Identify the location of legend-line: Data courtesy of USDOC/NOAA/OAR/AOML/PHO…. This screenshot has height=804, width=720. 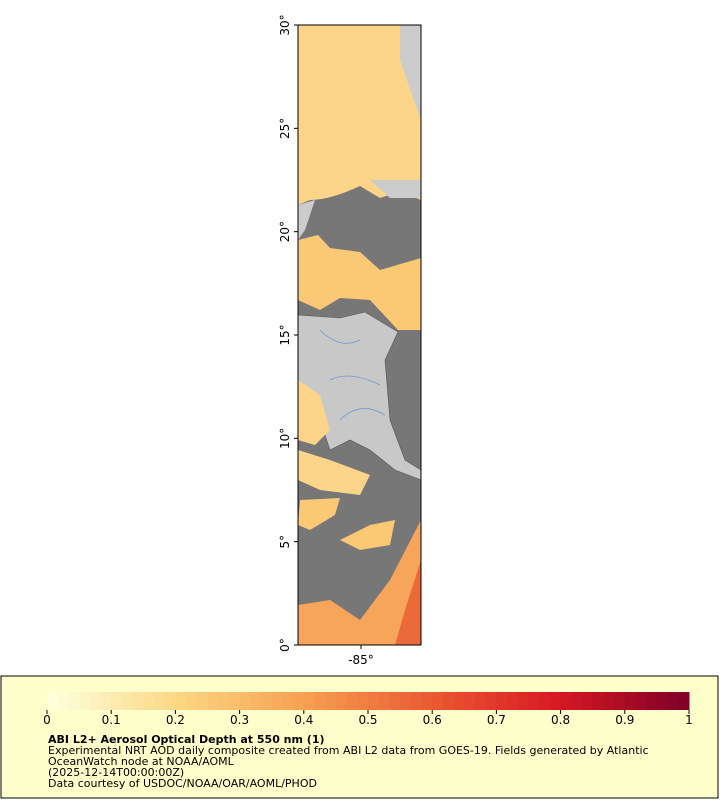
(182, 783).